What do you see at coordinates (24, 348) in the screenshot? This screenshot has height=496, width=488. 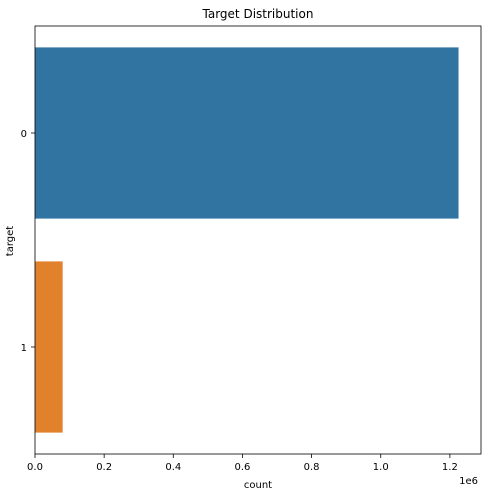 I see `y-tick-label: 1` at bounding box center [24, 348].